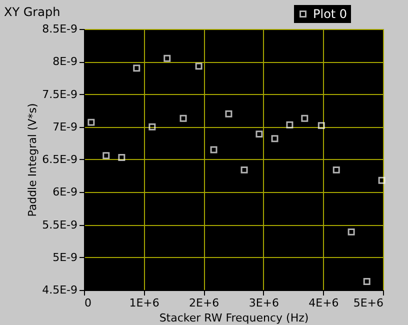  I want to click on y-tick-label: 5.5E-9, so click(60, 225).